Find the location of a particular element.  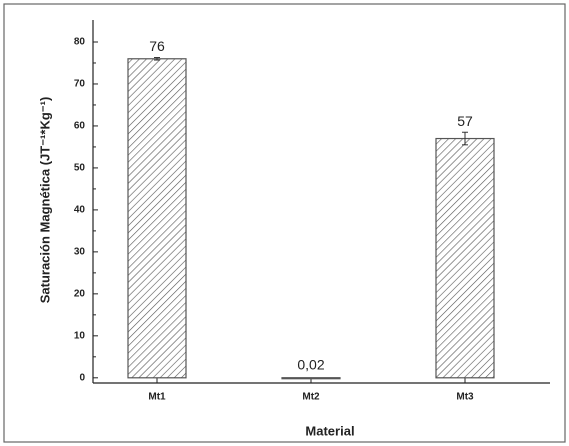

y-tick-label: 30 is located at coordinates (80, 252).